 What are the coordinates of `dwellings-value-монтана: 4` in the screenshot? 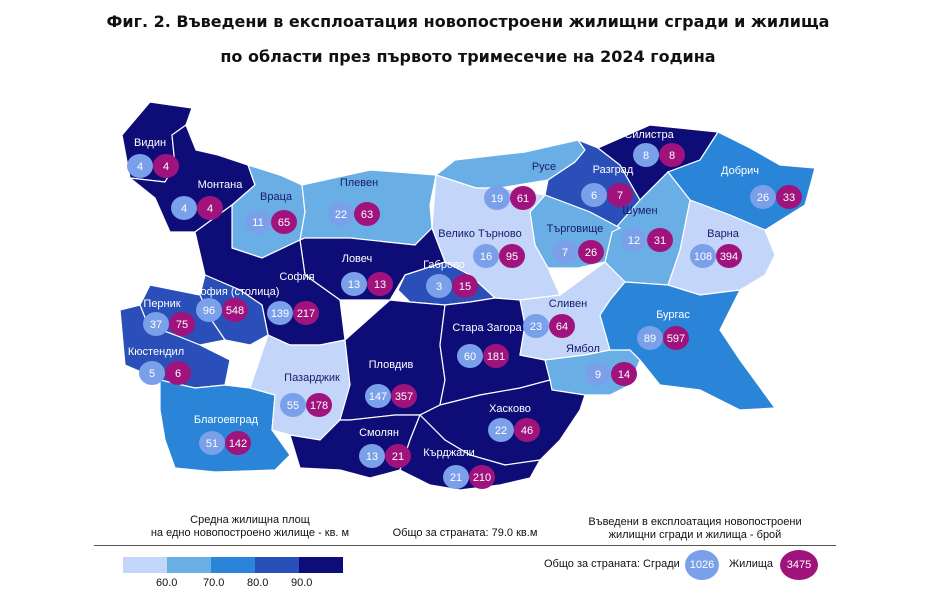 It's located at (210, 209).